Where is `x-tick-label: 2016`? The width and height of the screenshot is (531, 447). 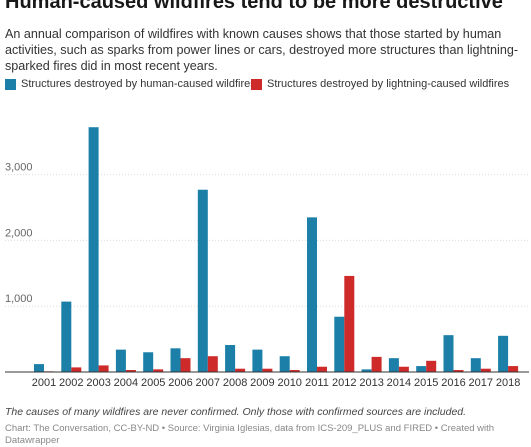
x-tick-label: 2016 is located at coordinates (453, 383).